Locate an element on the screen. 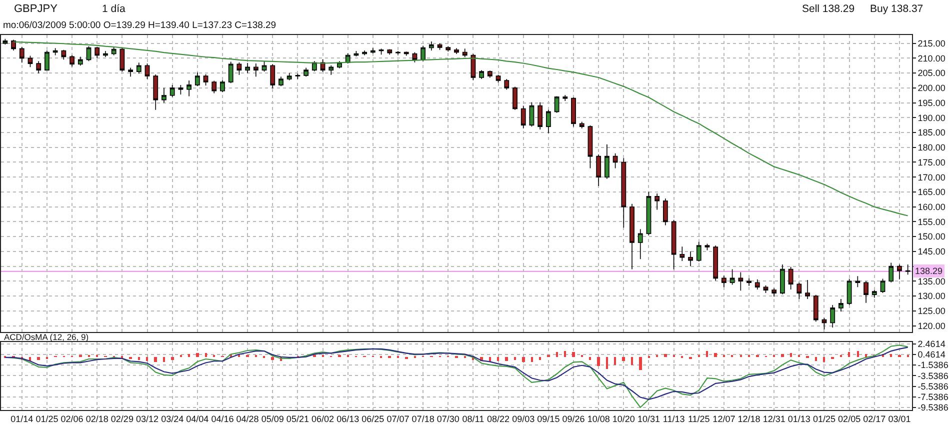  x-tick-label: 12/18 is located at coordinates (749, 419).